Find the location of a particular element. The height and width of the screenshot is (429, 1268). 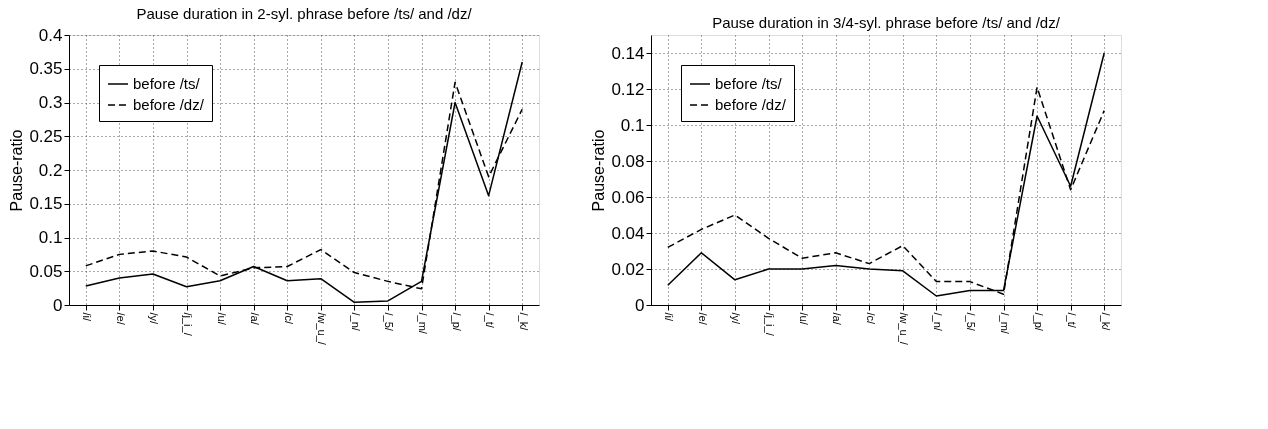

y-tick-label: 0.05 is located at coordinates (46, 271).